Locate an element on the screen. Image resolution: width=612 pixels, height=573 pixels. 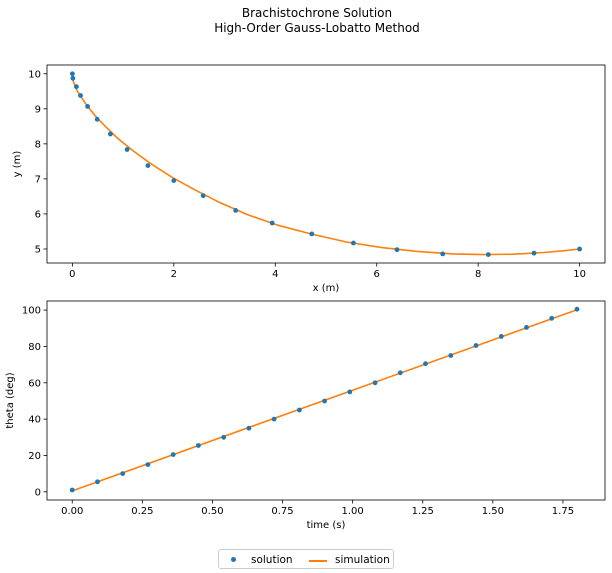
x-axis-label: x (m) is located at coordinates (326, 288).